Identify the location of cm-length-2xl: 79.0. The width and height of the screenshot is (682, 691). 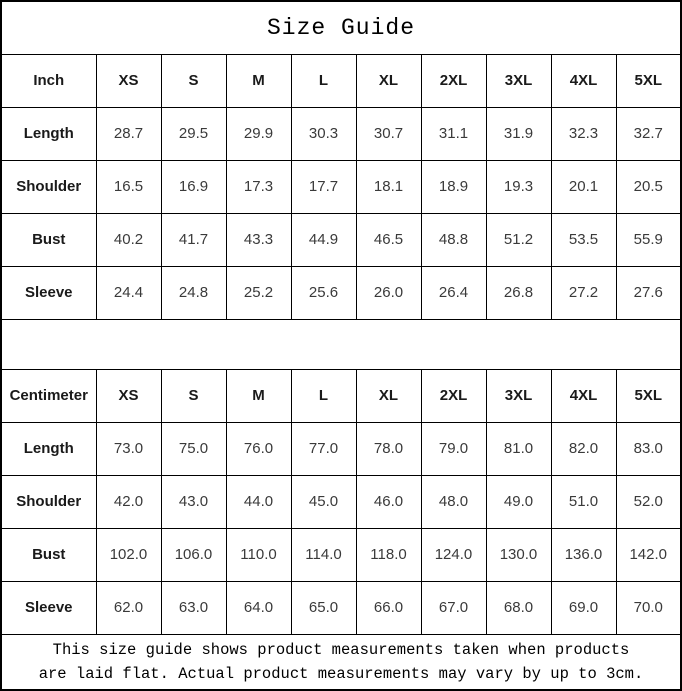
(453, 448).